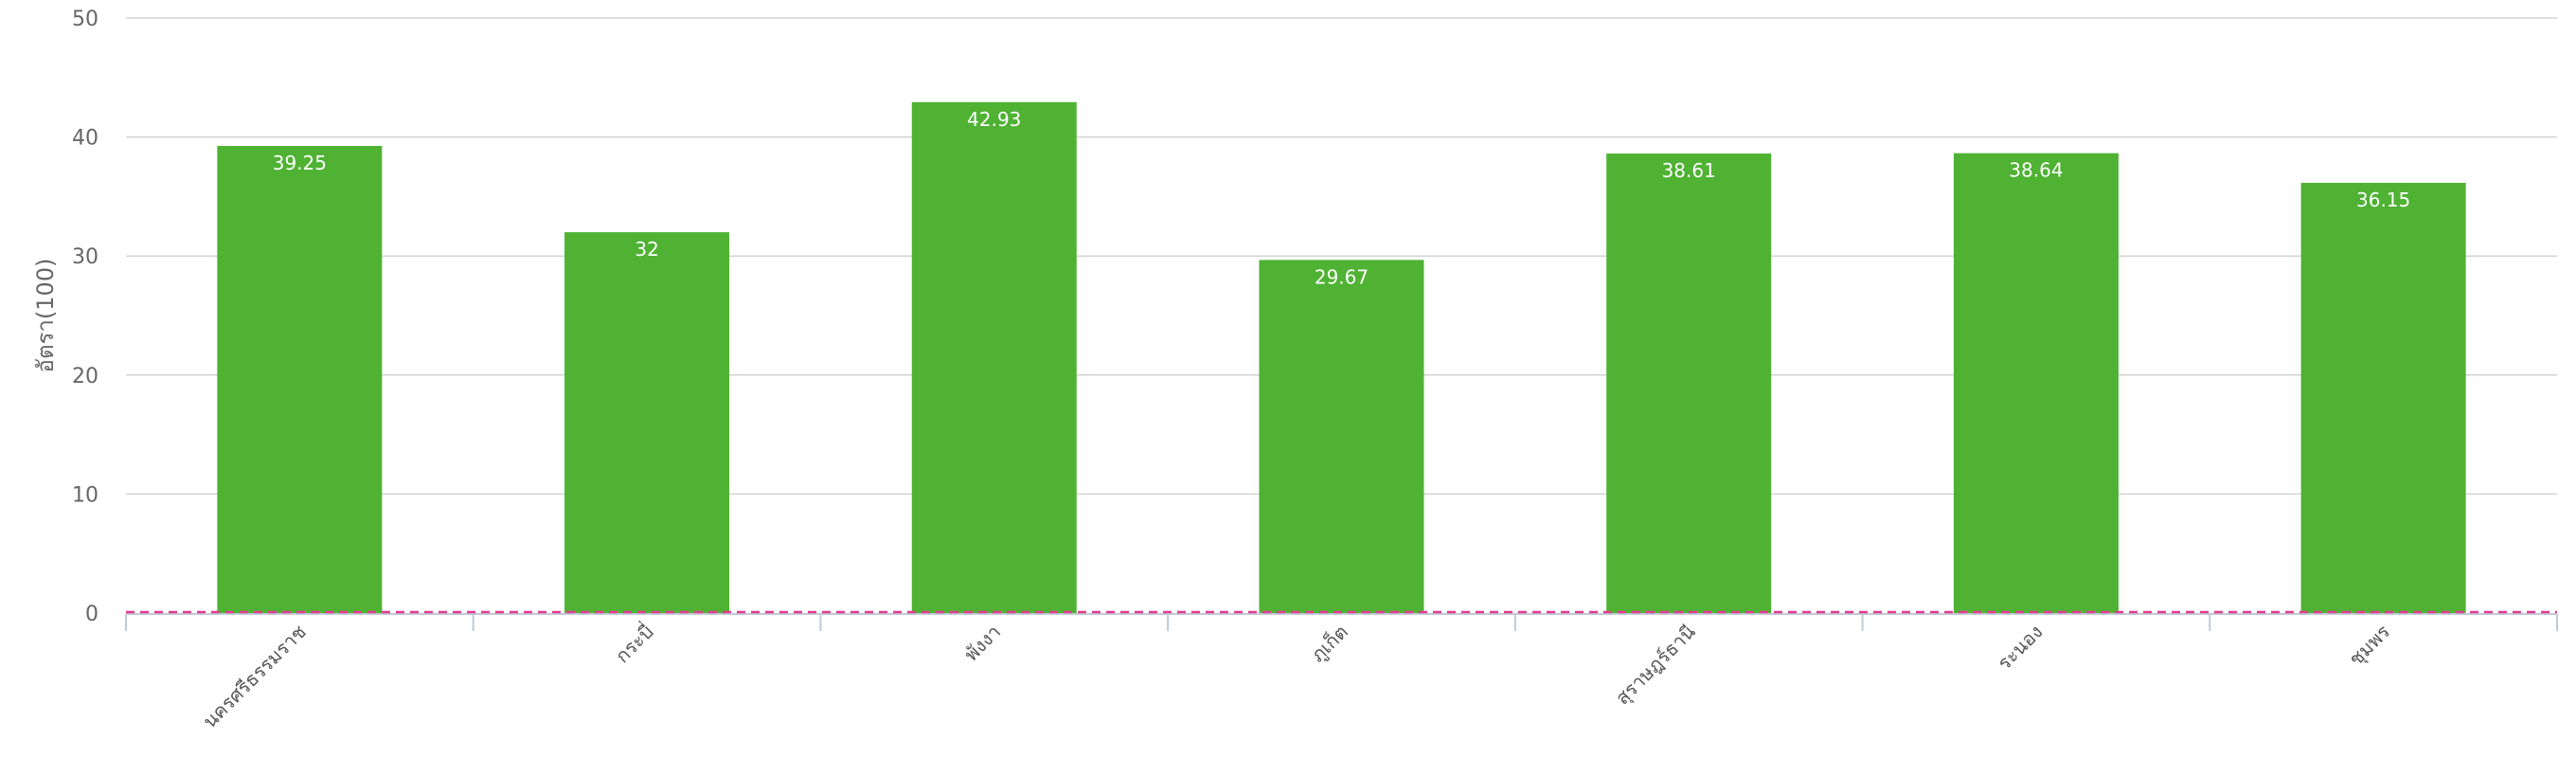 This screenshot has height=758, width=2576. What do you see at coordinates (91, 614) in the screenshot?
I see `y-tick-label: 0` at bounding box center [91, 614].